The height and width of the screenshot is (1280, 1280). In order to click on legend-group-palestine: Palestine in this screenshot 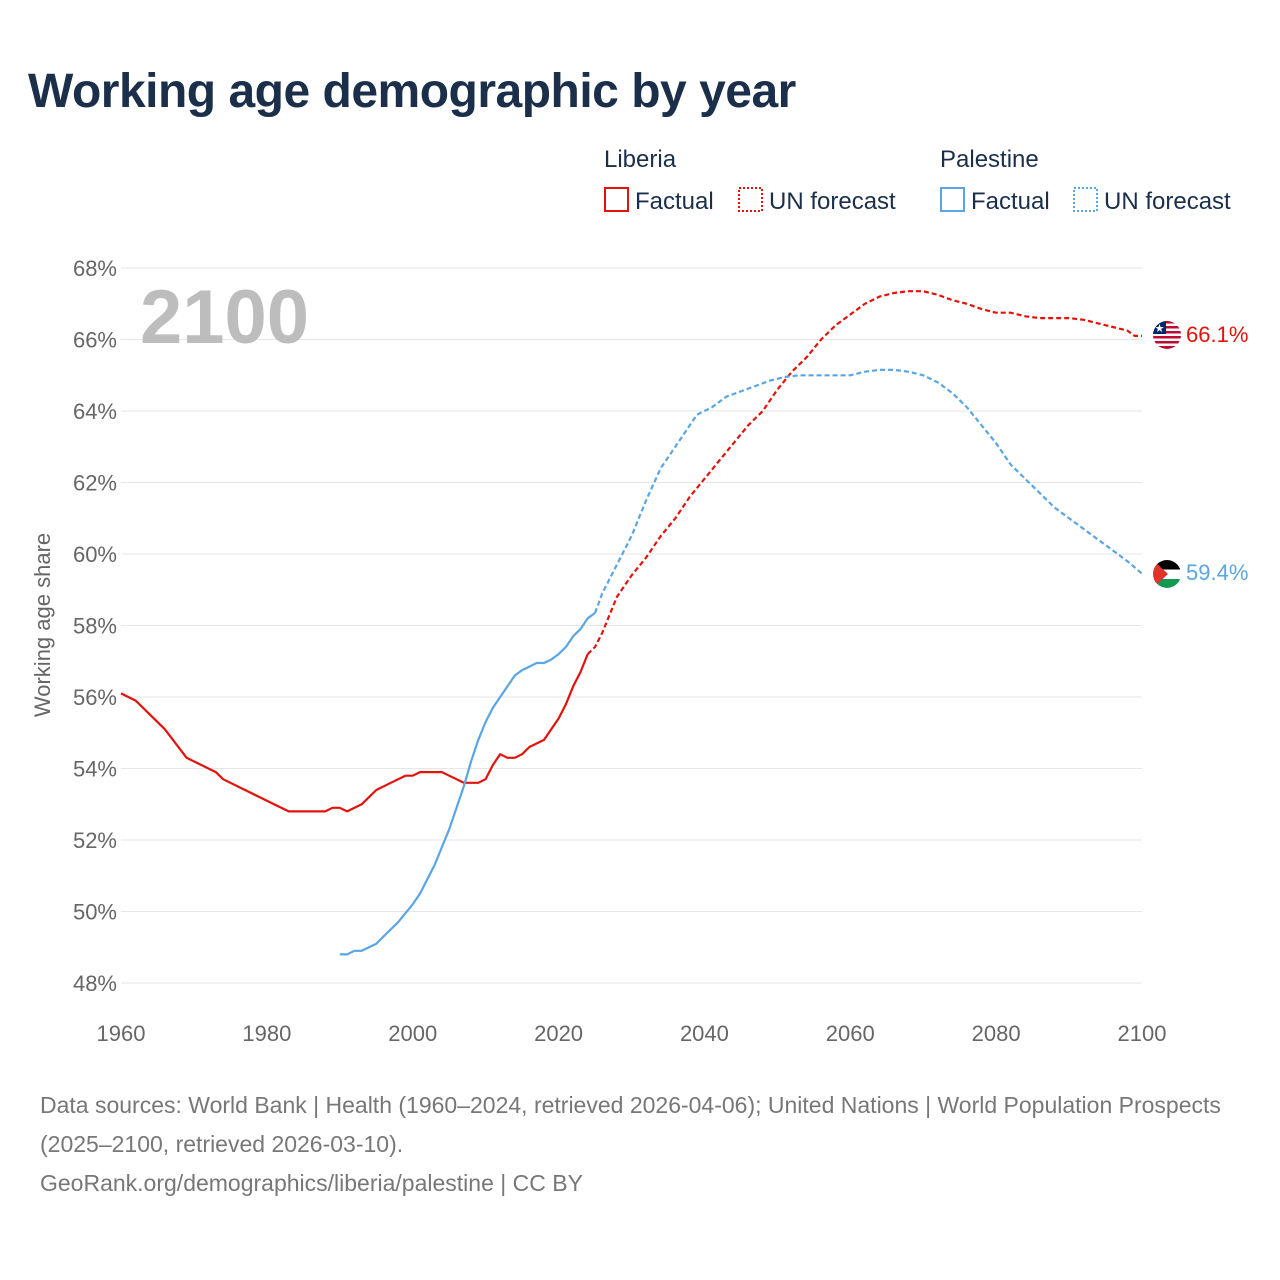, I will do `click(989, 159)`.